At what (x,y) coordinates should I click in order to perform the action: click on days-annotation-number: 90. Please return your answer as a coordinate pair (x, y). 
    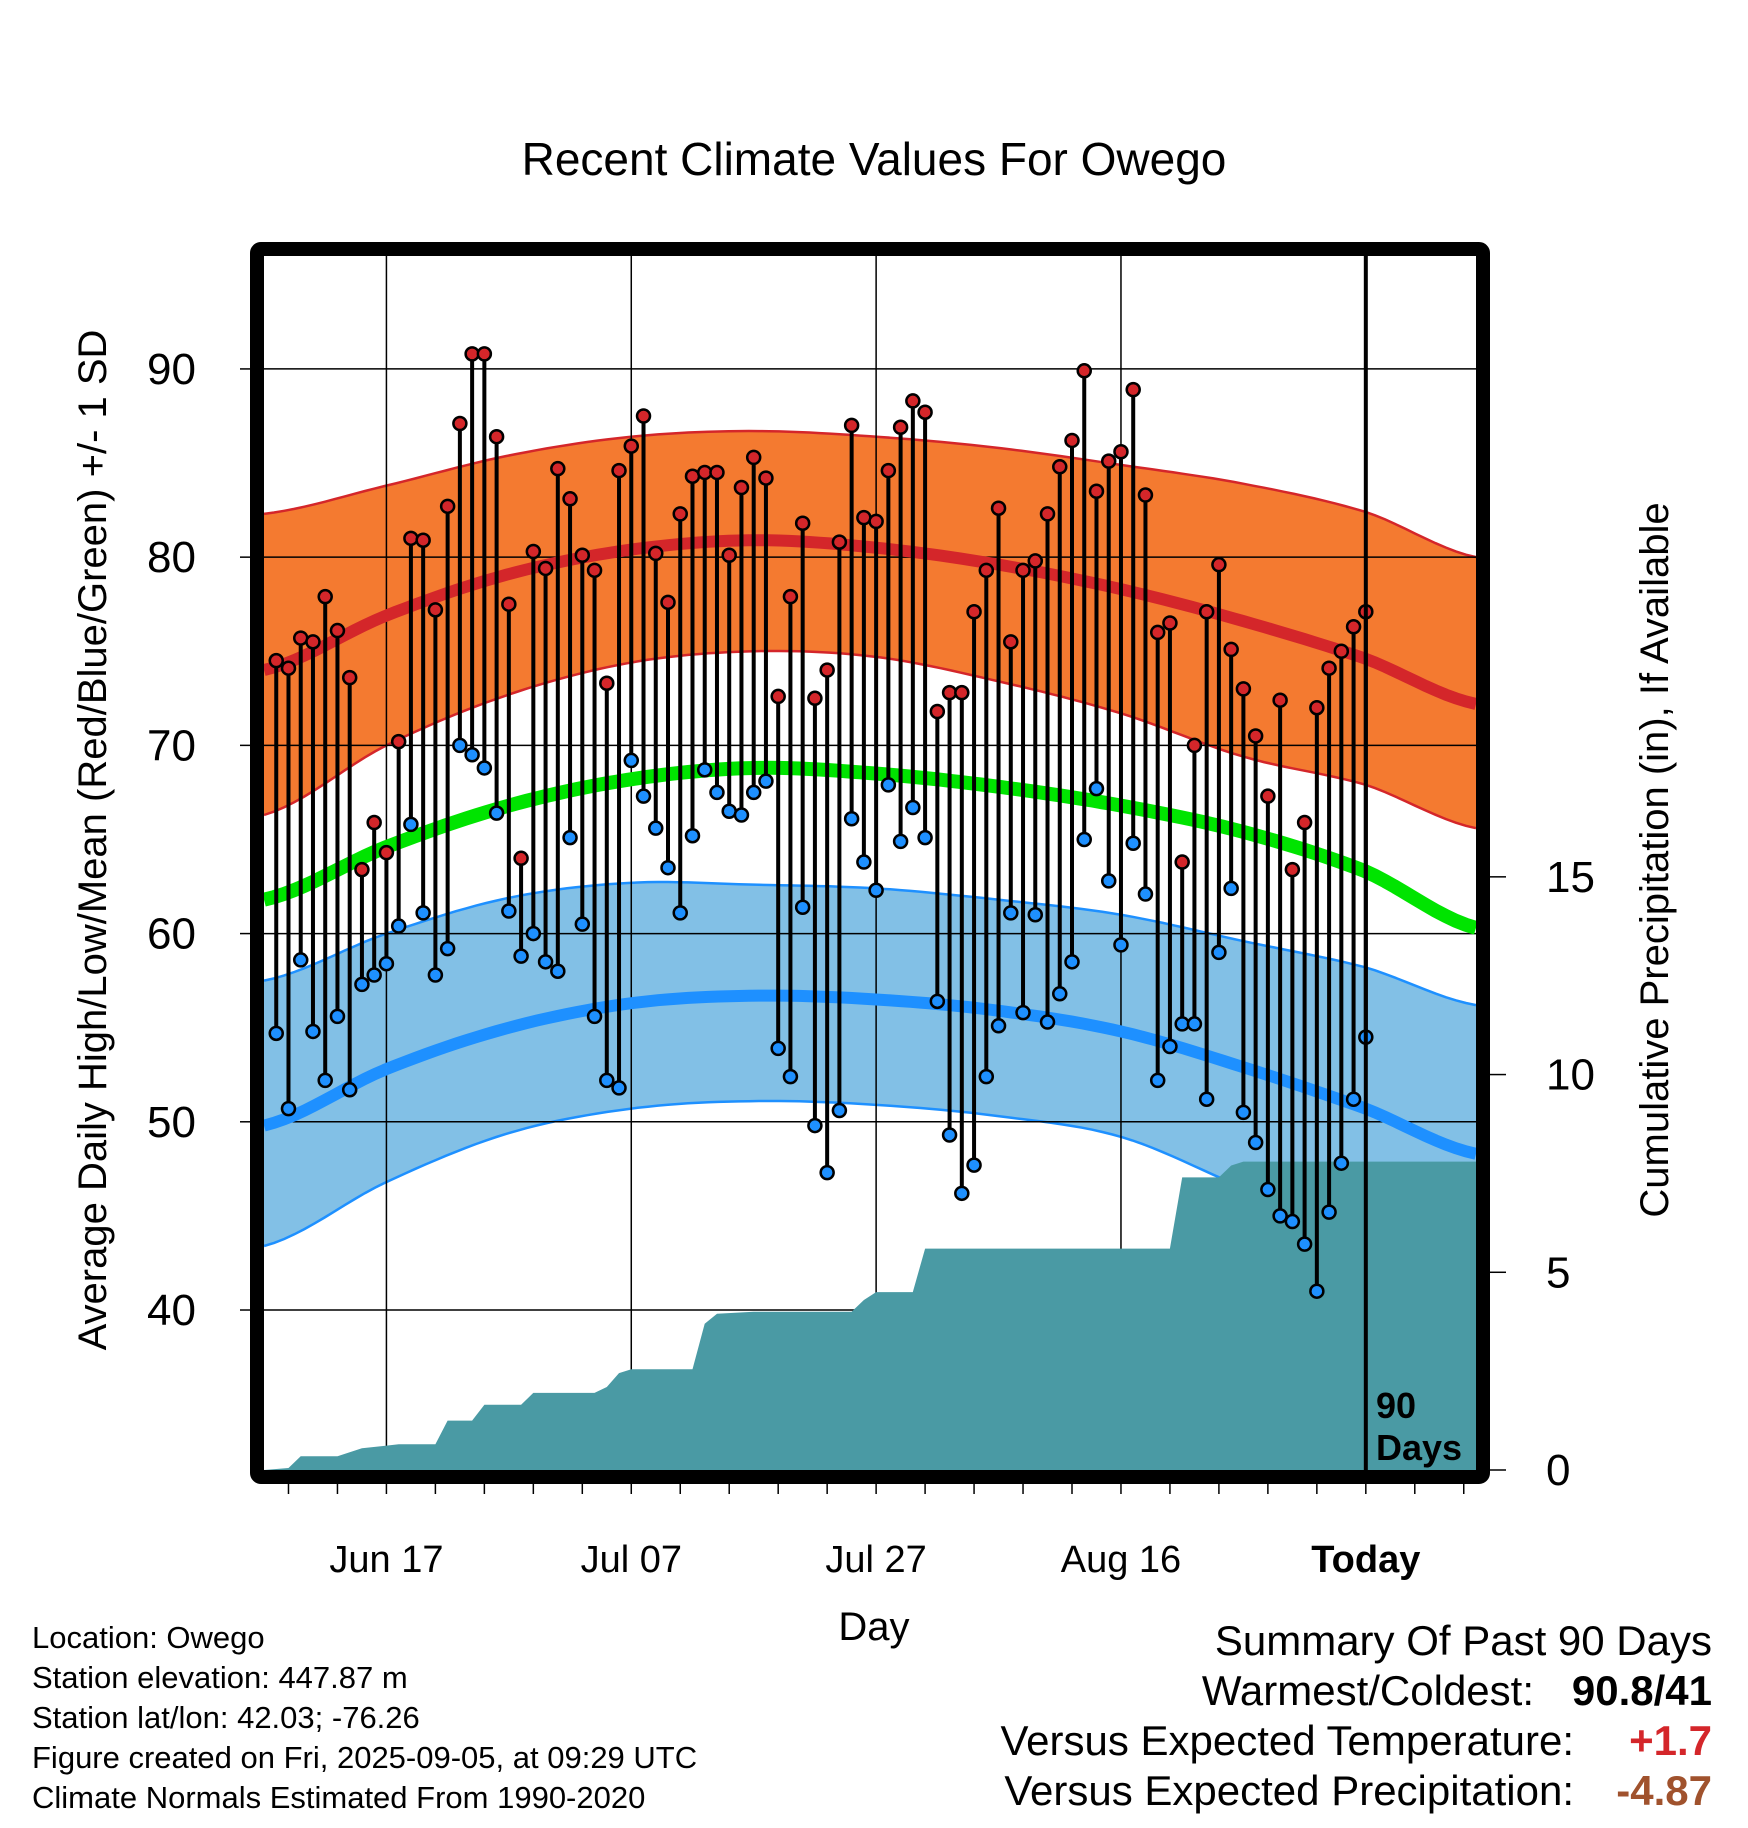
    Looking at the image, I should click on (1396, 1405).